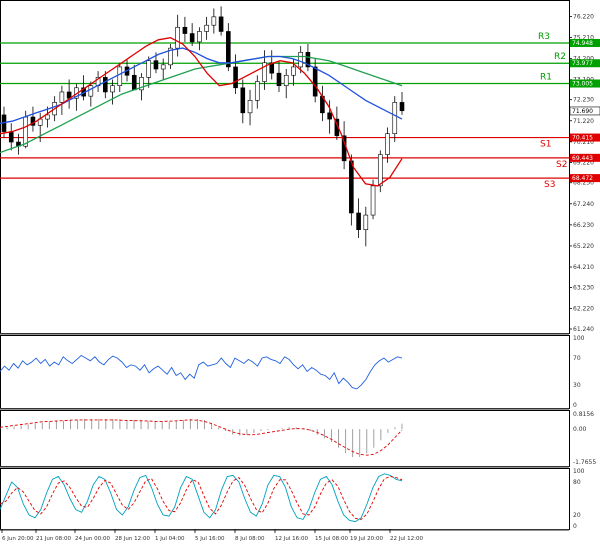 The image size is (600, 547). What do you see at coordinates (18, 539) in the screenshot?
I see `x-tick-label: 6 Jun 20:00` at bounding box center [18, 539].